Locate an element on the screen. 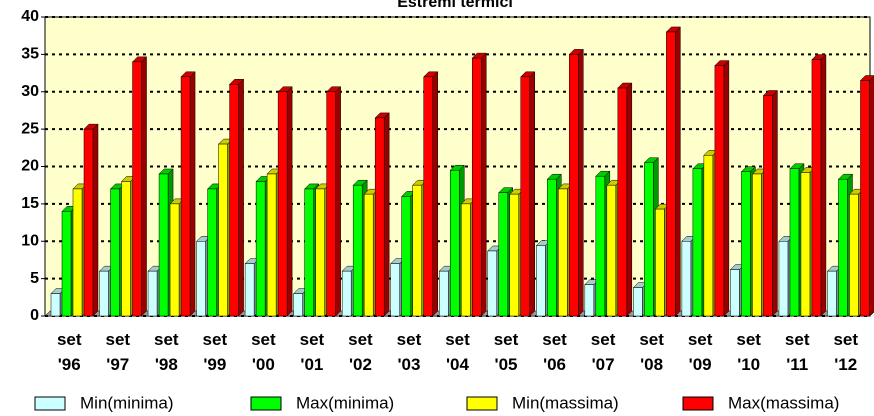 The width and height of the screenshot is (874, 416). x-tick-label: set '12 is located at coordinates (846, 352).